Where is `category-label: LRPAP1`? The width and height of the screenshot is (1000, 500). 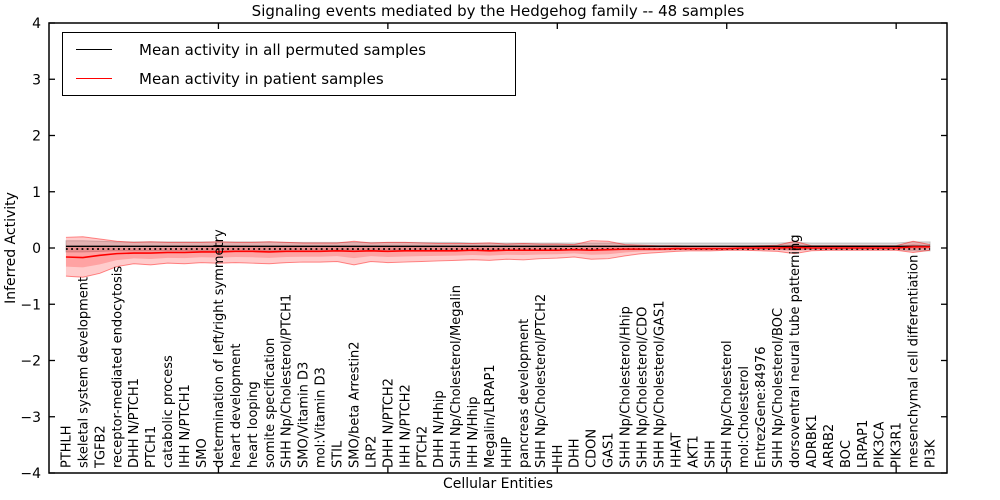
category-label: LRPAP1 is located at coordinates (863, 444).